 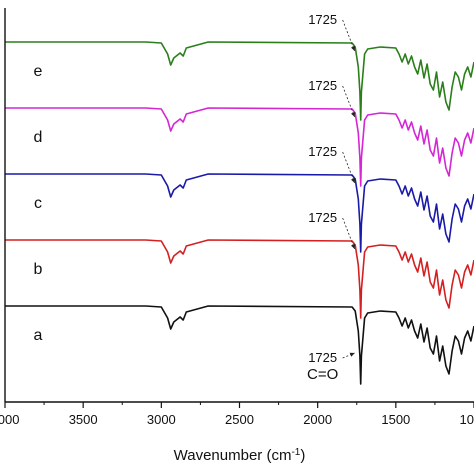 I want to click on curve-letter-a: a, so click(x=38, y=335).